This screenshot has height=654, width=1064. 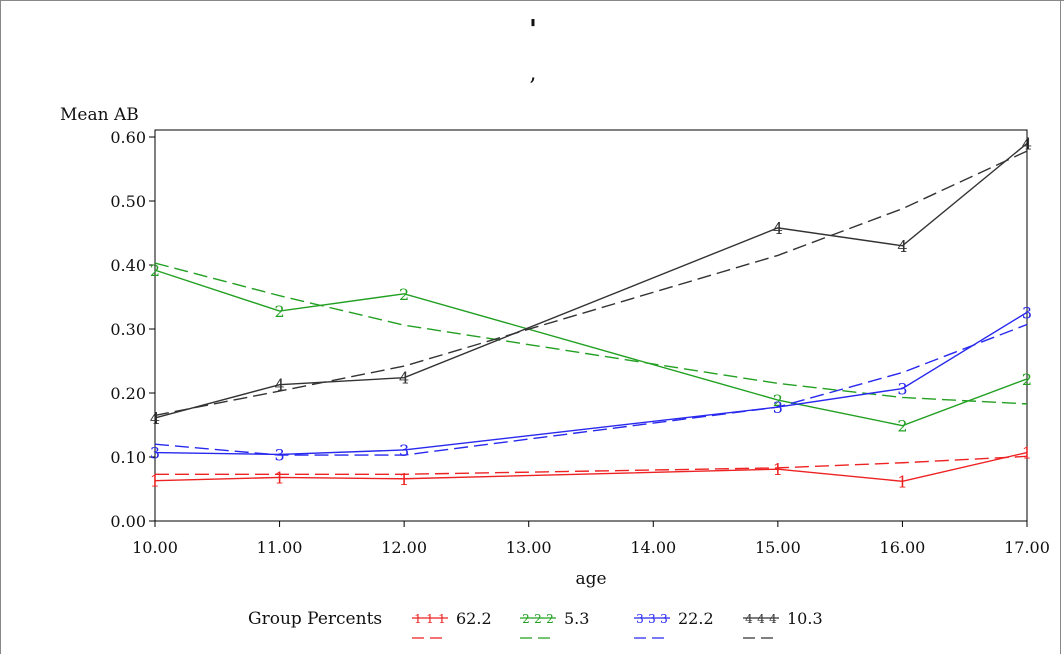 I want to click on x-tick-label: 13.00, so click(x=529, y=547).